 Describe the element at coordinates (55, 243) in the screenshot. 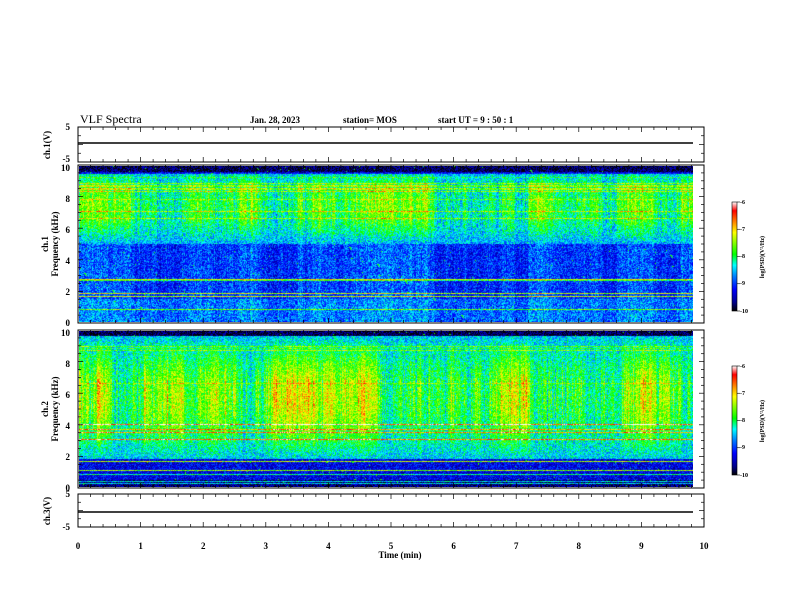

I see `ch1-spectrogram-ylabel-frequency: Frequency (kHz)` at that location.